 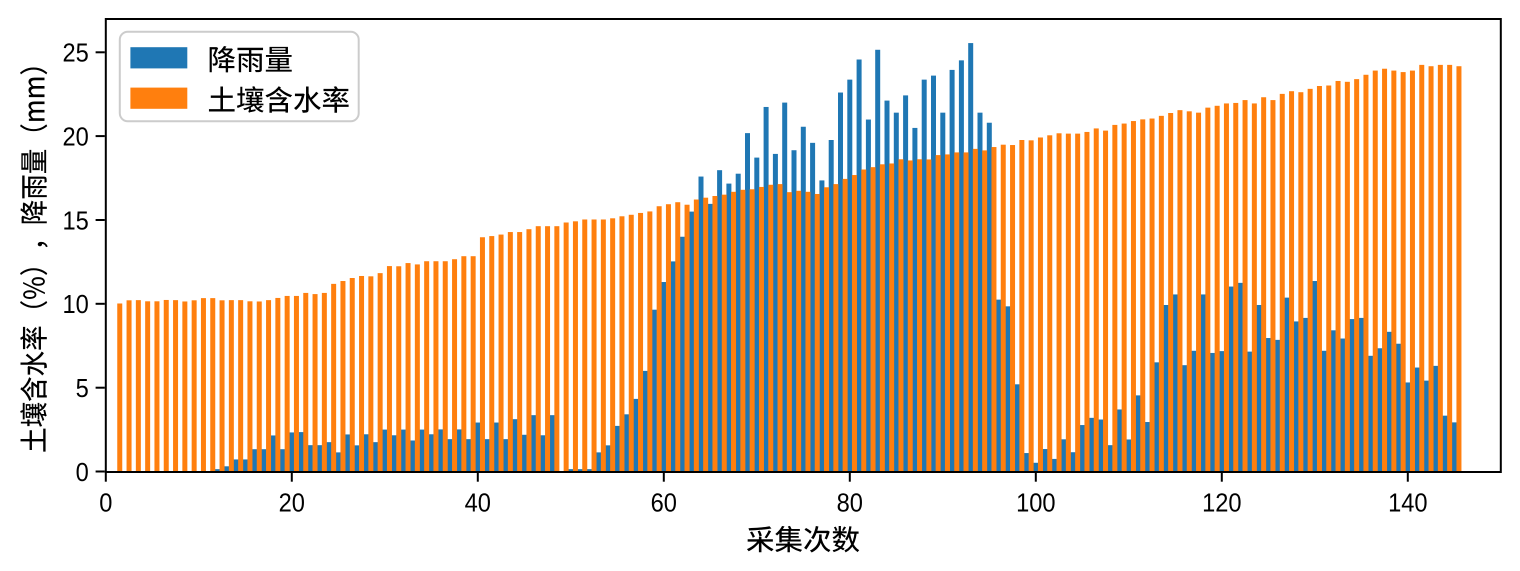 I want to click on svg-text: 15, so click(x=75, y=221).